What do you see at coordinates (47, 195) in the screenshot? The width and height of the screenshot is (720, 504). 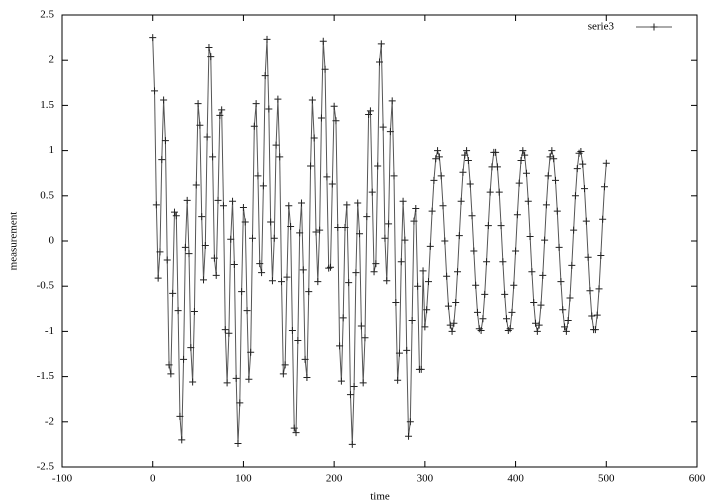 I see `y-tick-label: 0.5` at bounding box center [47, 195].